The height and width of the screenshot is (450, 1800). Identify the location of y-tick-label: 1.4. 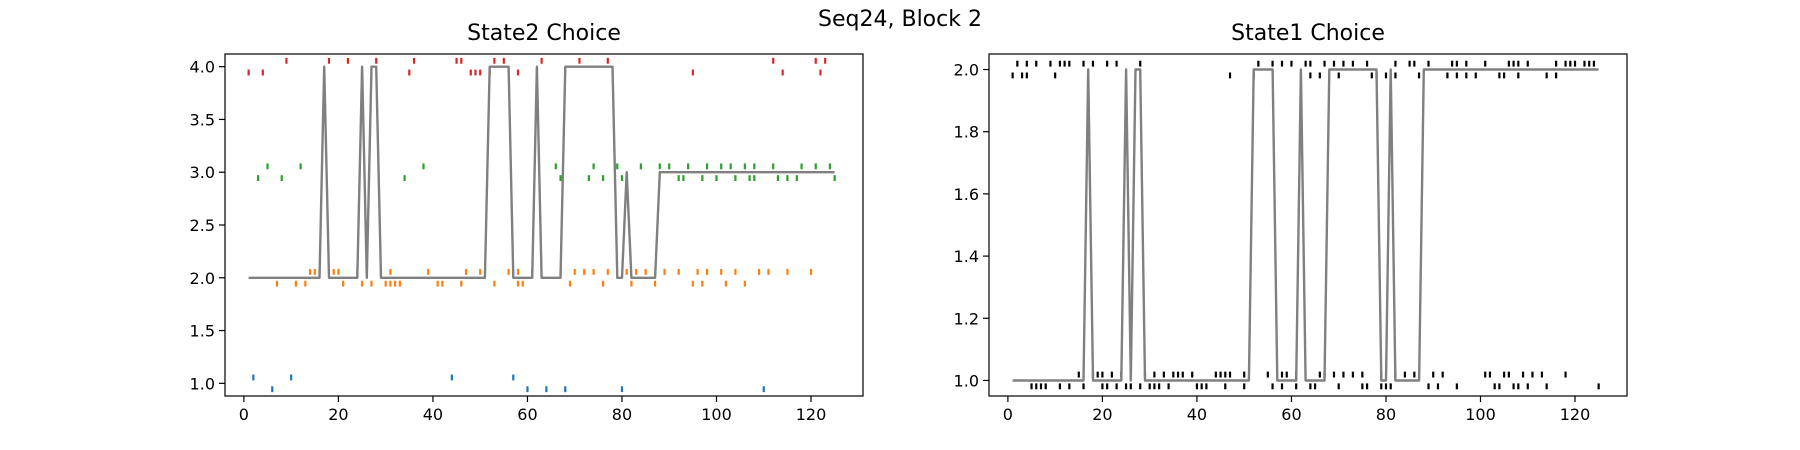
(966, 256).